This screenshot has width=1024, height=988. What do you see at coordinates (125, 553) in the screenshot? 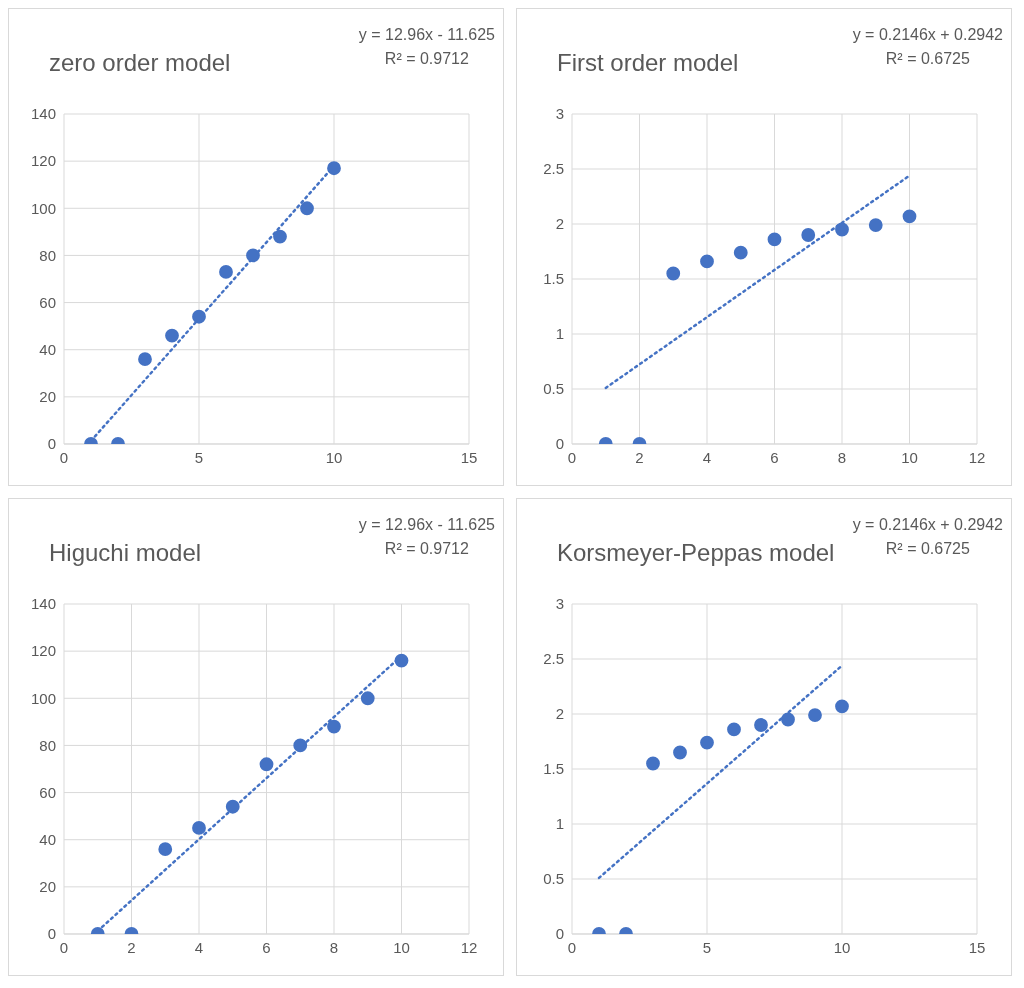
I see `chart-title: Higuchi model` at bounding box center [125, 553].